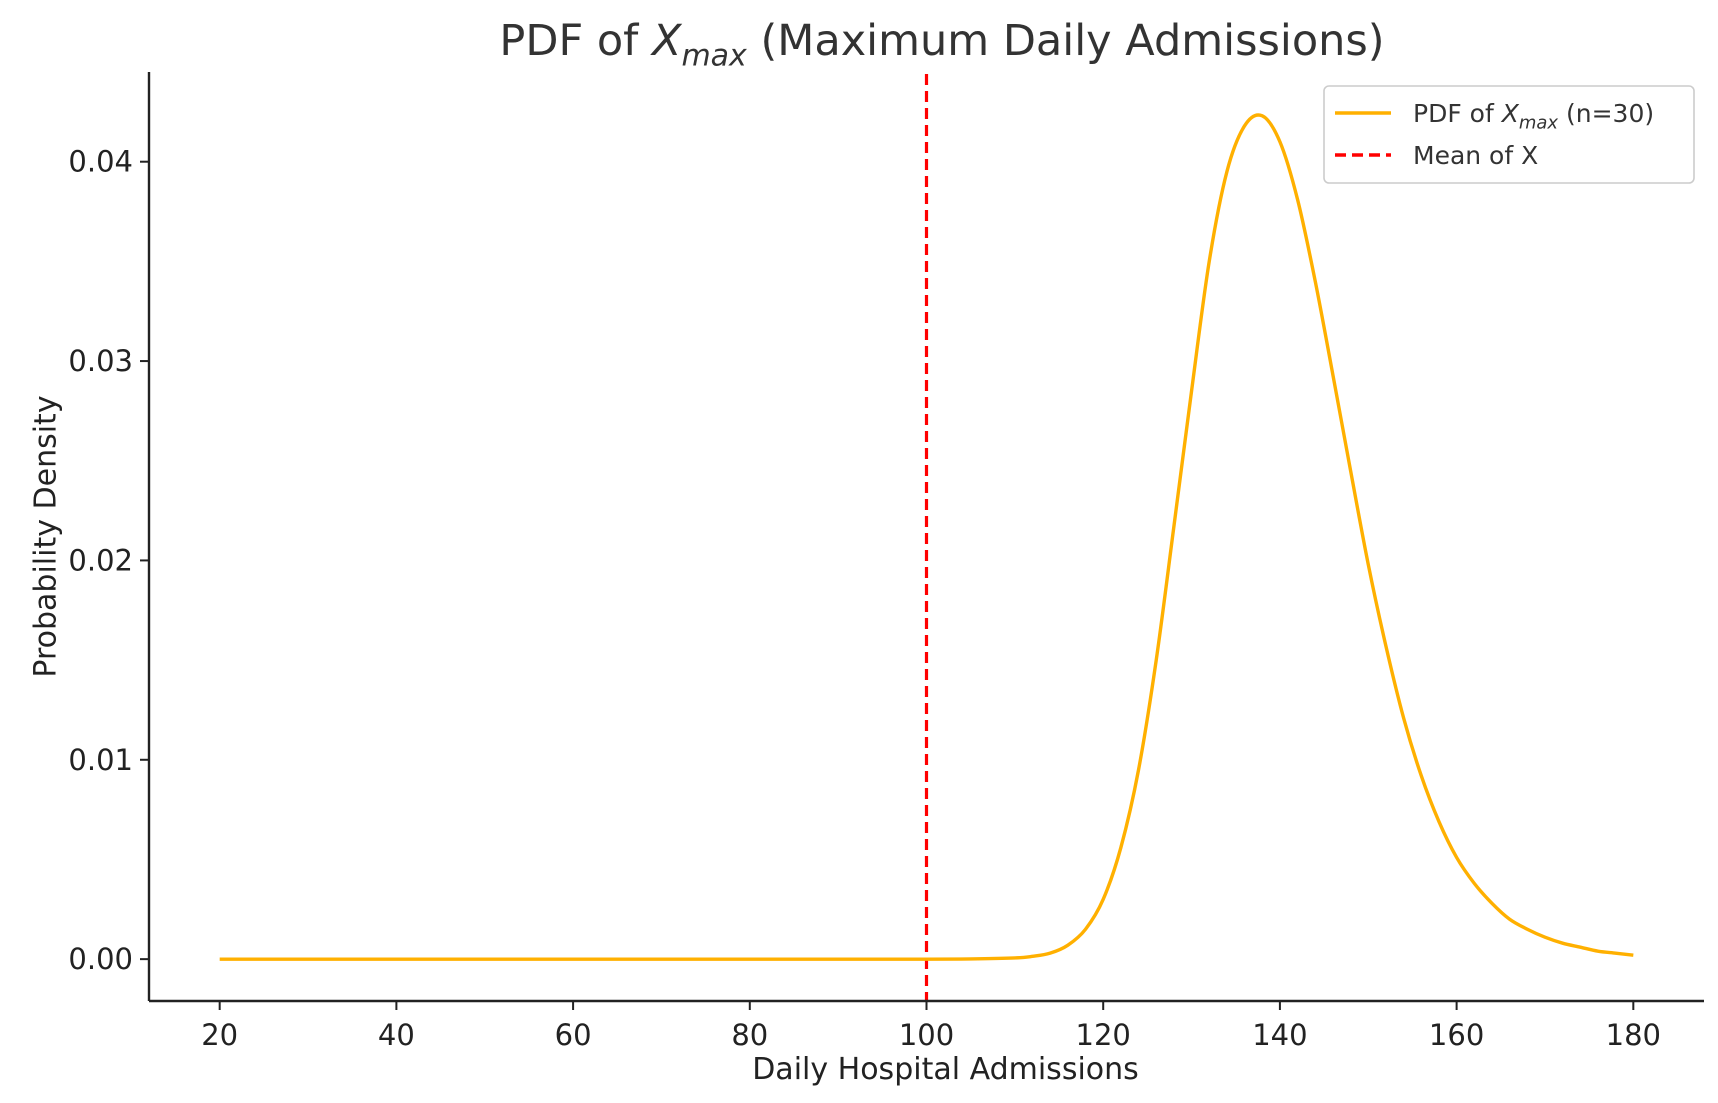  I want to click on y-axis: 0.00 0.01 0.02 0.03 0.04, so click(109, 536).